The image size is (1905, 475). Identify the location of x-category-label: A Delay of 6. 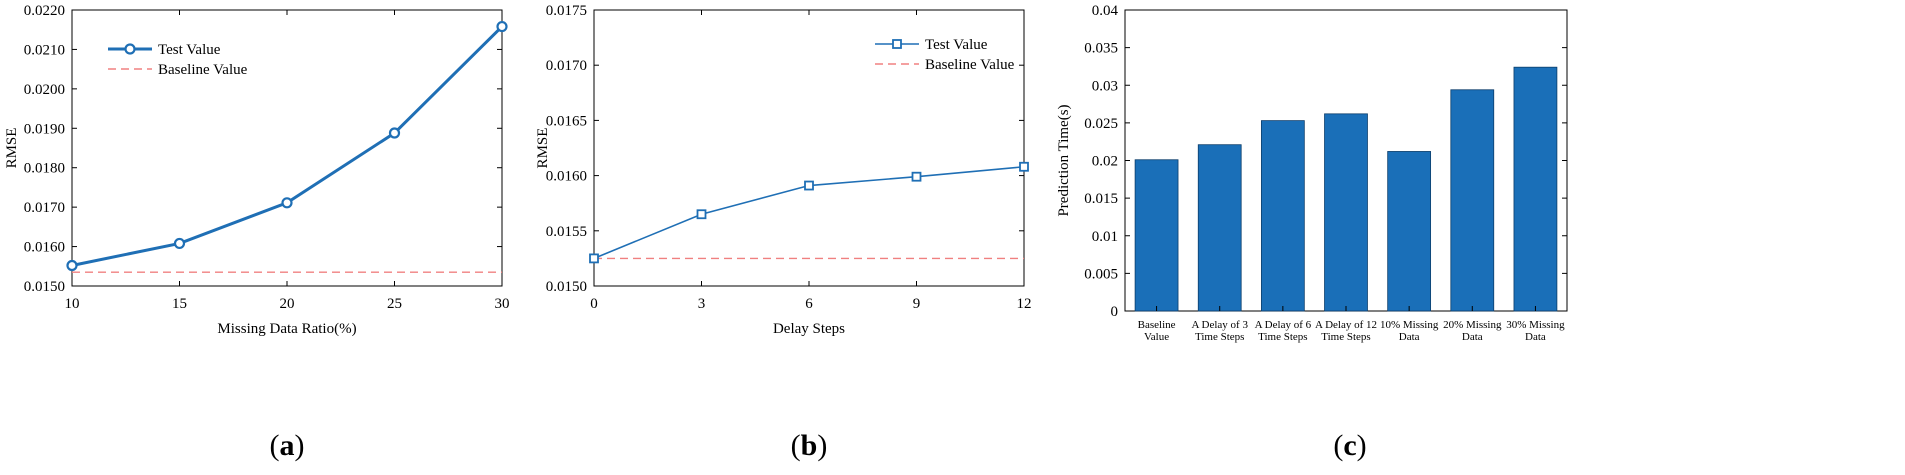
(1283, 325).